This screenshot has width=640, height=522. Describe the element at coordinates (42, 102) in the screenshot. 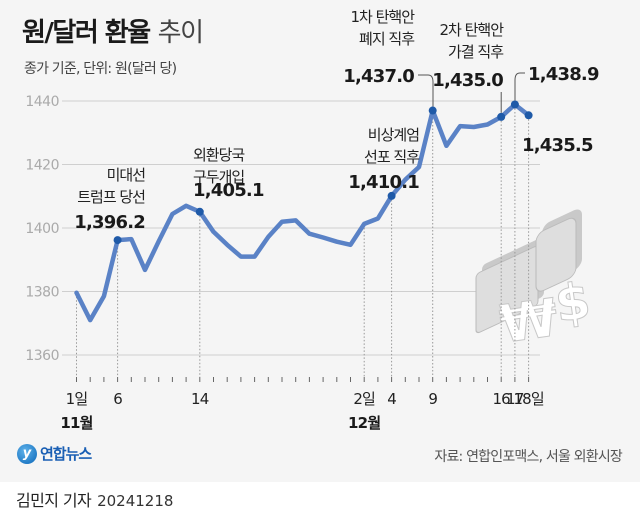

I see `y-tick-label: 1440` at that location.